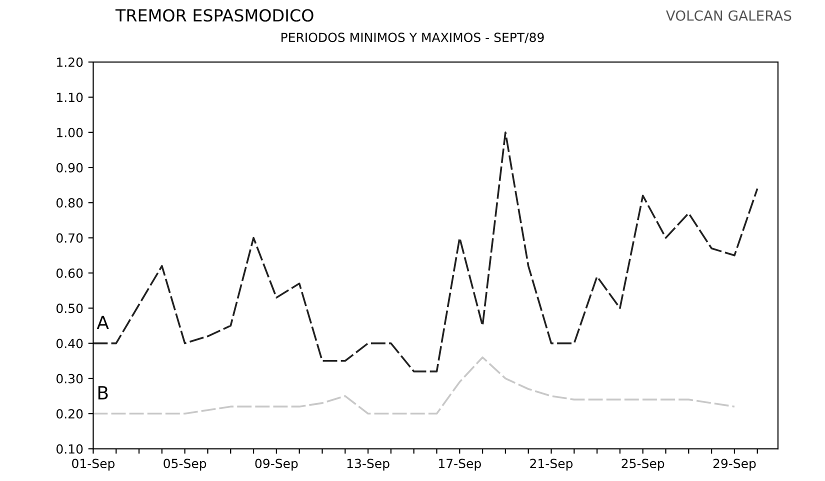  What do you see at coordinates (70, 62) in the screenshot?
I see `y-tick-label: 1.20` at bounding box center [70, 62].